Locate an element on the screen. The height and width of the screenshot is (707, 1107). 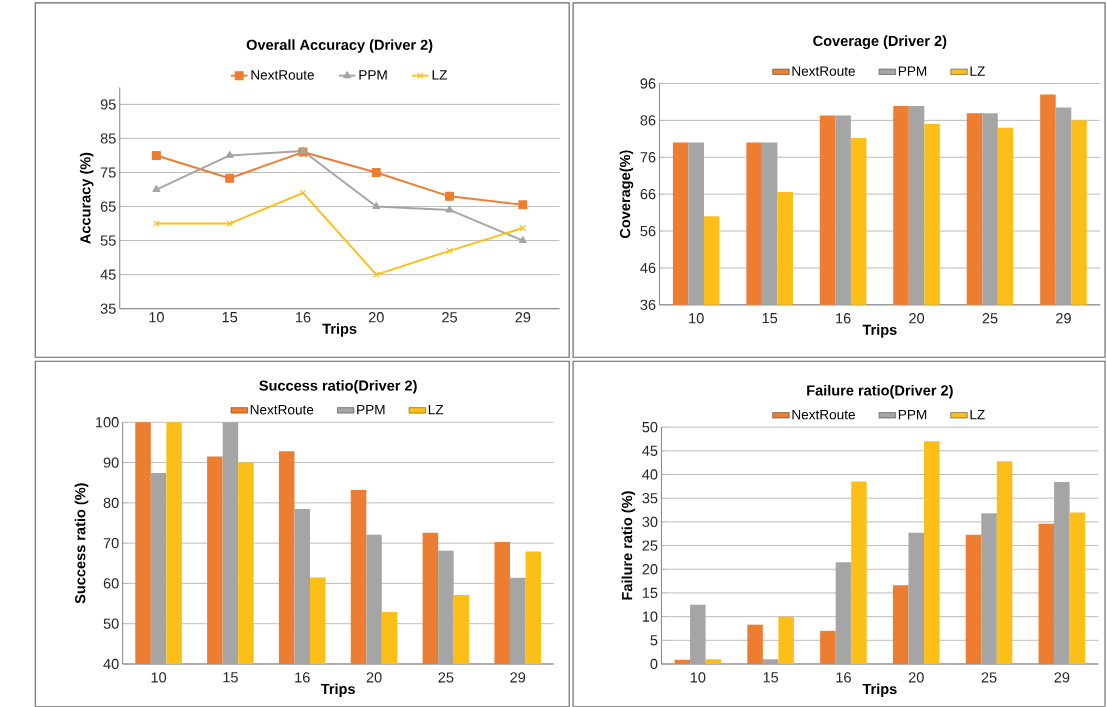
y-tick-label: 5 is located at coordinates (654, 640).